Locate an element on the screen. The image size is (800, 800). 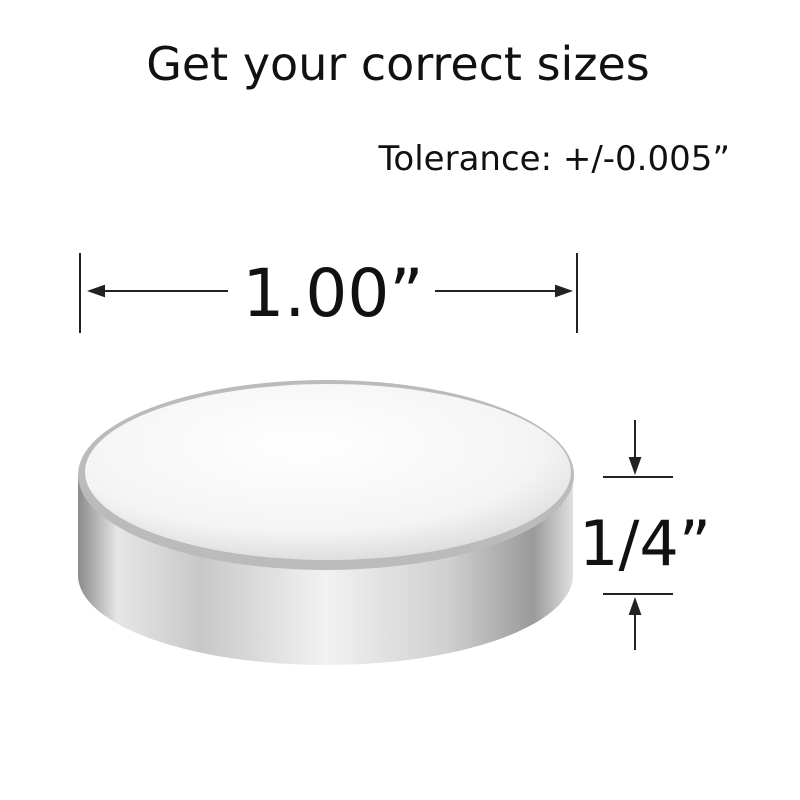
diameter-dimension is located at coordinates (328, 293).